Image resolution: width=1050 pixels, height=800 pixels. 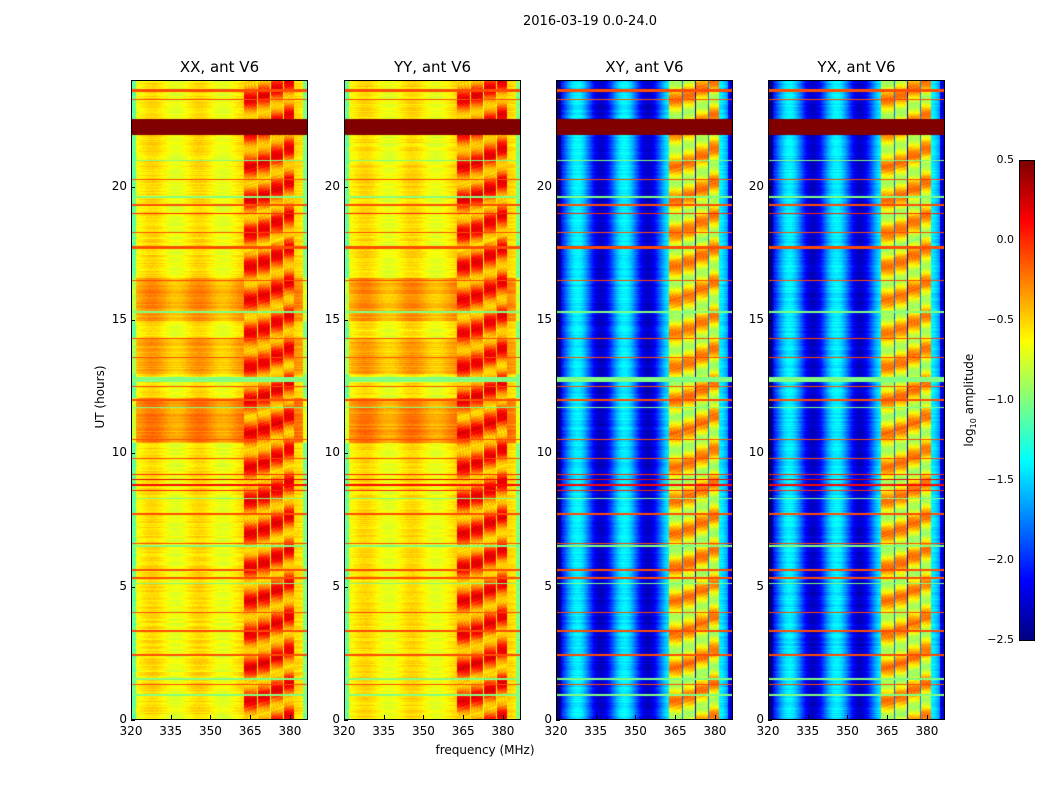 I want to click on panel-title-3: YX, ant V6, so click(x=856, y=67).